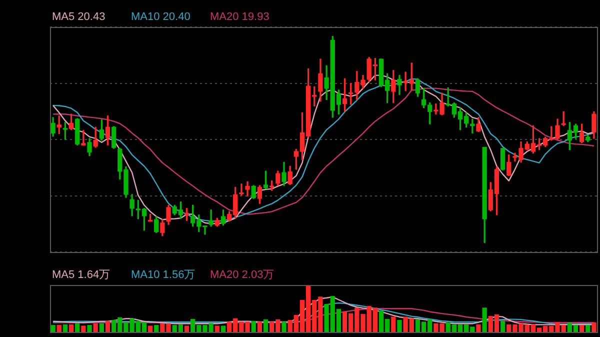 The height and width of the screenshot is (337, 600). I want to click on text: MA5 20.43, so click(79, 17).